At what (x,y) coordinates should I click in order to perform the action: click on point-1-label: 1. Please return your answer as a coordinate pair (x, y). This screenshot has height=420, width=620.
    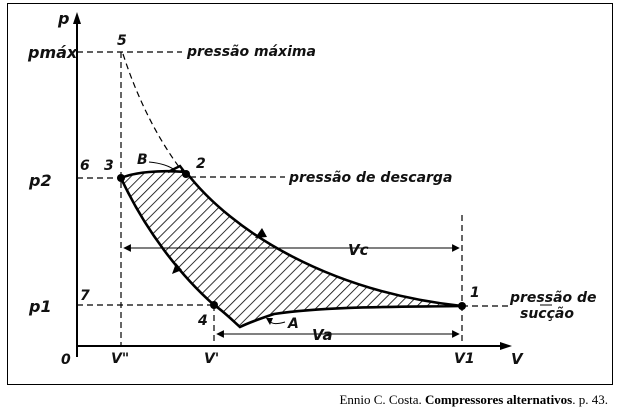
    Looking at the image, I should click on (475, 293).